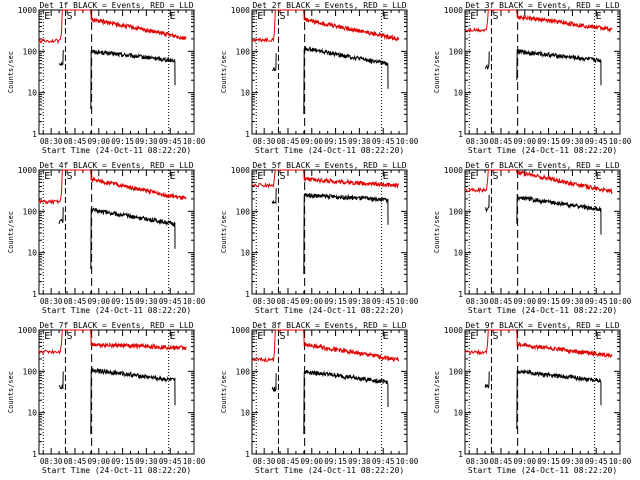  Describe the element at coordinates (311, 141) in the screenshot. I see `x-tick-label: 09:00` at that location.